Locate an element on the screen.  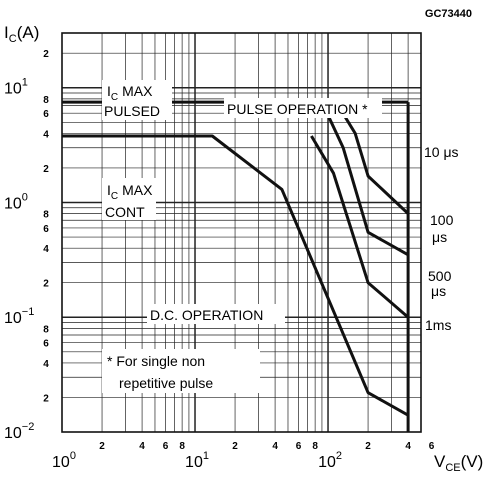
x-axis-unit: (V) is located at coordinates (472, 461).